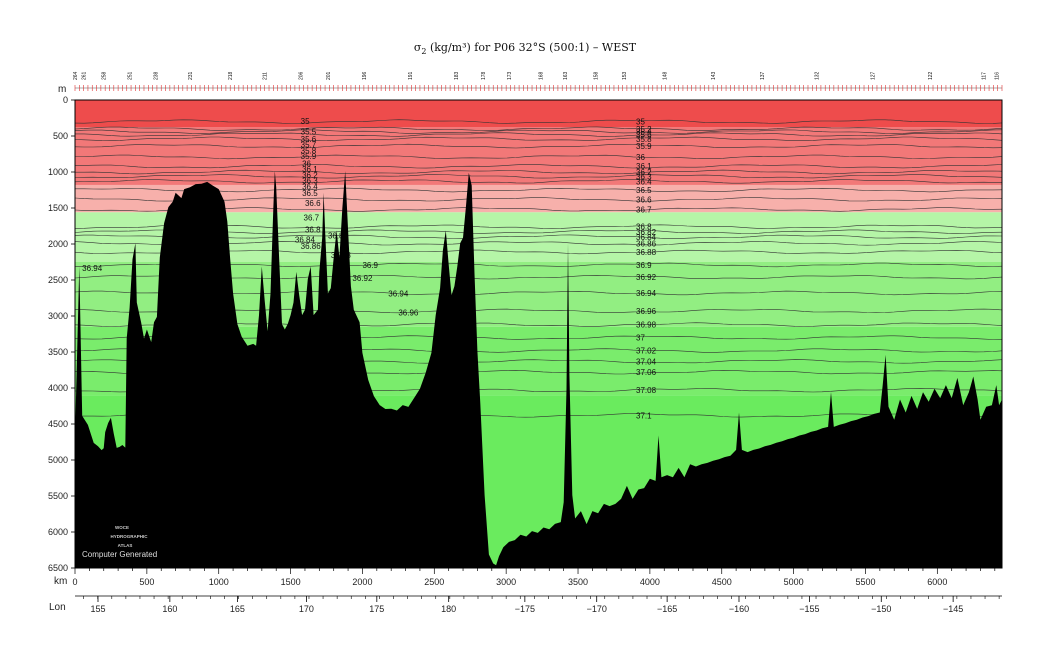 This screenshot has width=1050, height=650. I want to click on chart-title: σ2 (kg/m³) for P06 32°S (500:1) – WEST, so click(525, 48).